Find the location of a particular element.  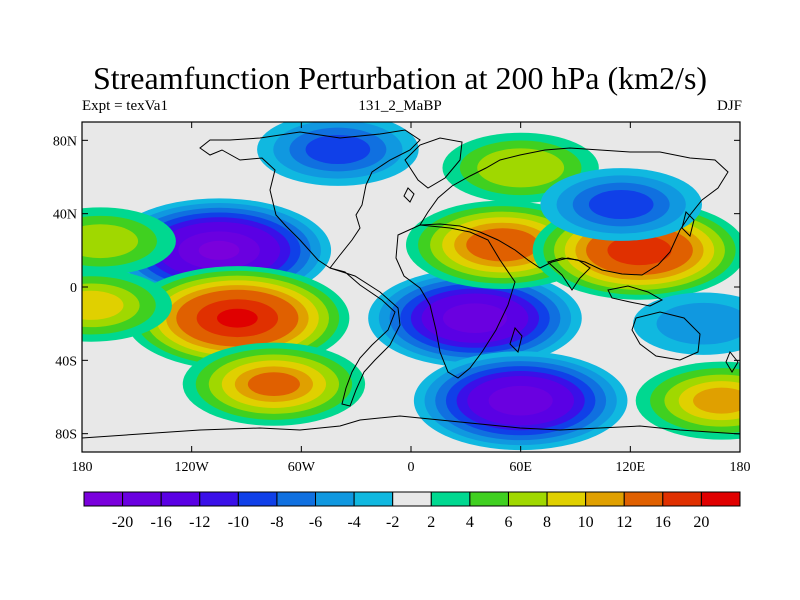

colorbar-label: -10 is located at coordinates (238, 522).